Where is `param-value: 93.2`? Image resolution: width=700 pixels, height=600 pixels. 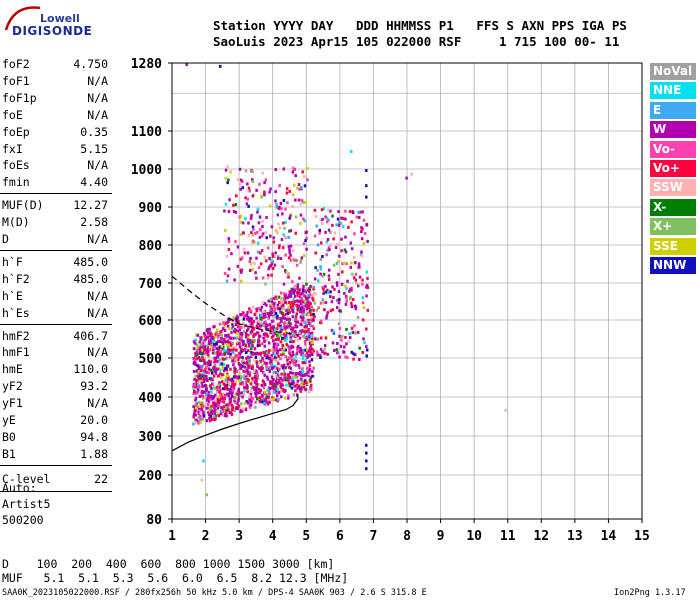
param-value: 93.2 is located at coordinates (94, 386).